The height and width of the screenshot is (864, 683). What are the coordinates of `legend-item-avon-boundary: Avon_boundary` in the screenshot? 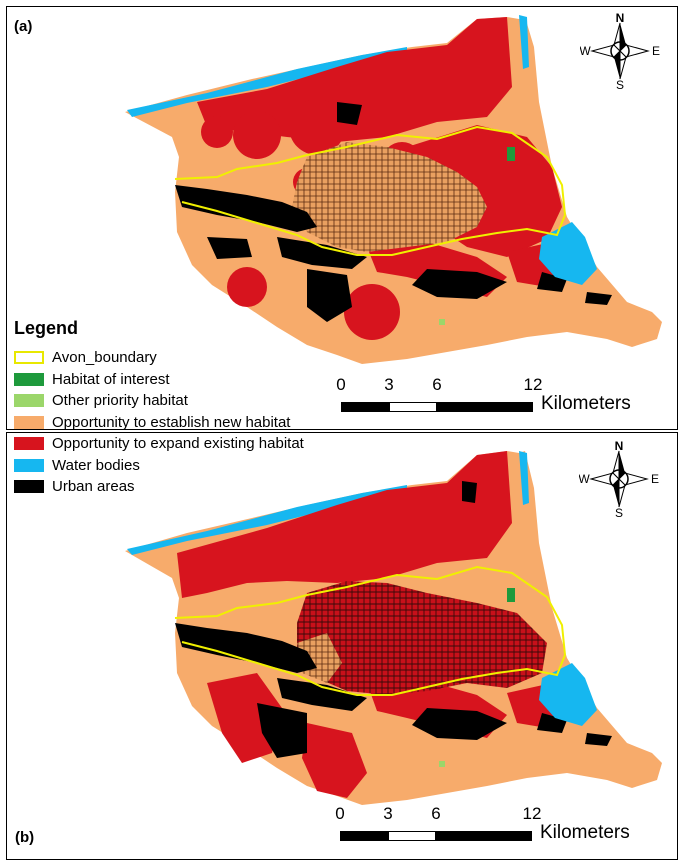 It's located at (159, 358).